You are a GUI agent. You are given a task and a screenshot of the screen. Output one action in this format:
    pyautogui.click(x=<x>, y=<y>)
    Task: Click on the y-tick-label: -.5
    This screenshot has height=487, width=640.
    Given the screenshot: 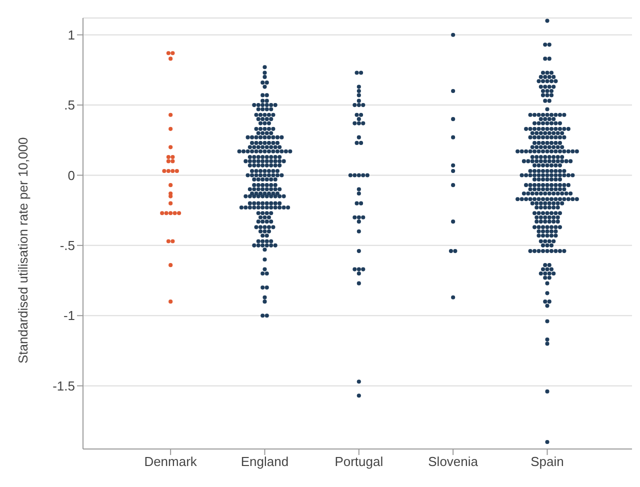 What is the action you would take?
    pyautogui.click(x=67, y=246)
    